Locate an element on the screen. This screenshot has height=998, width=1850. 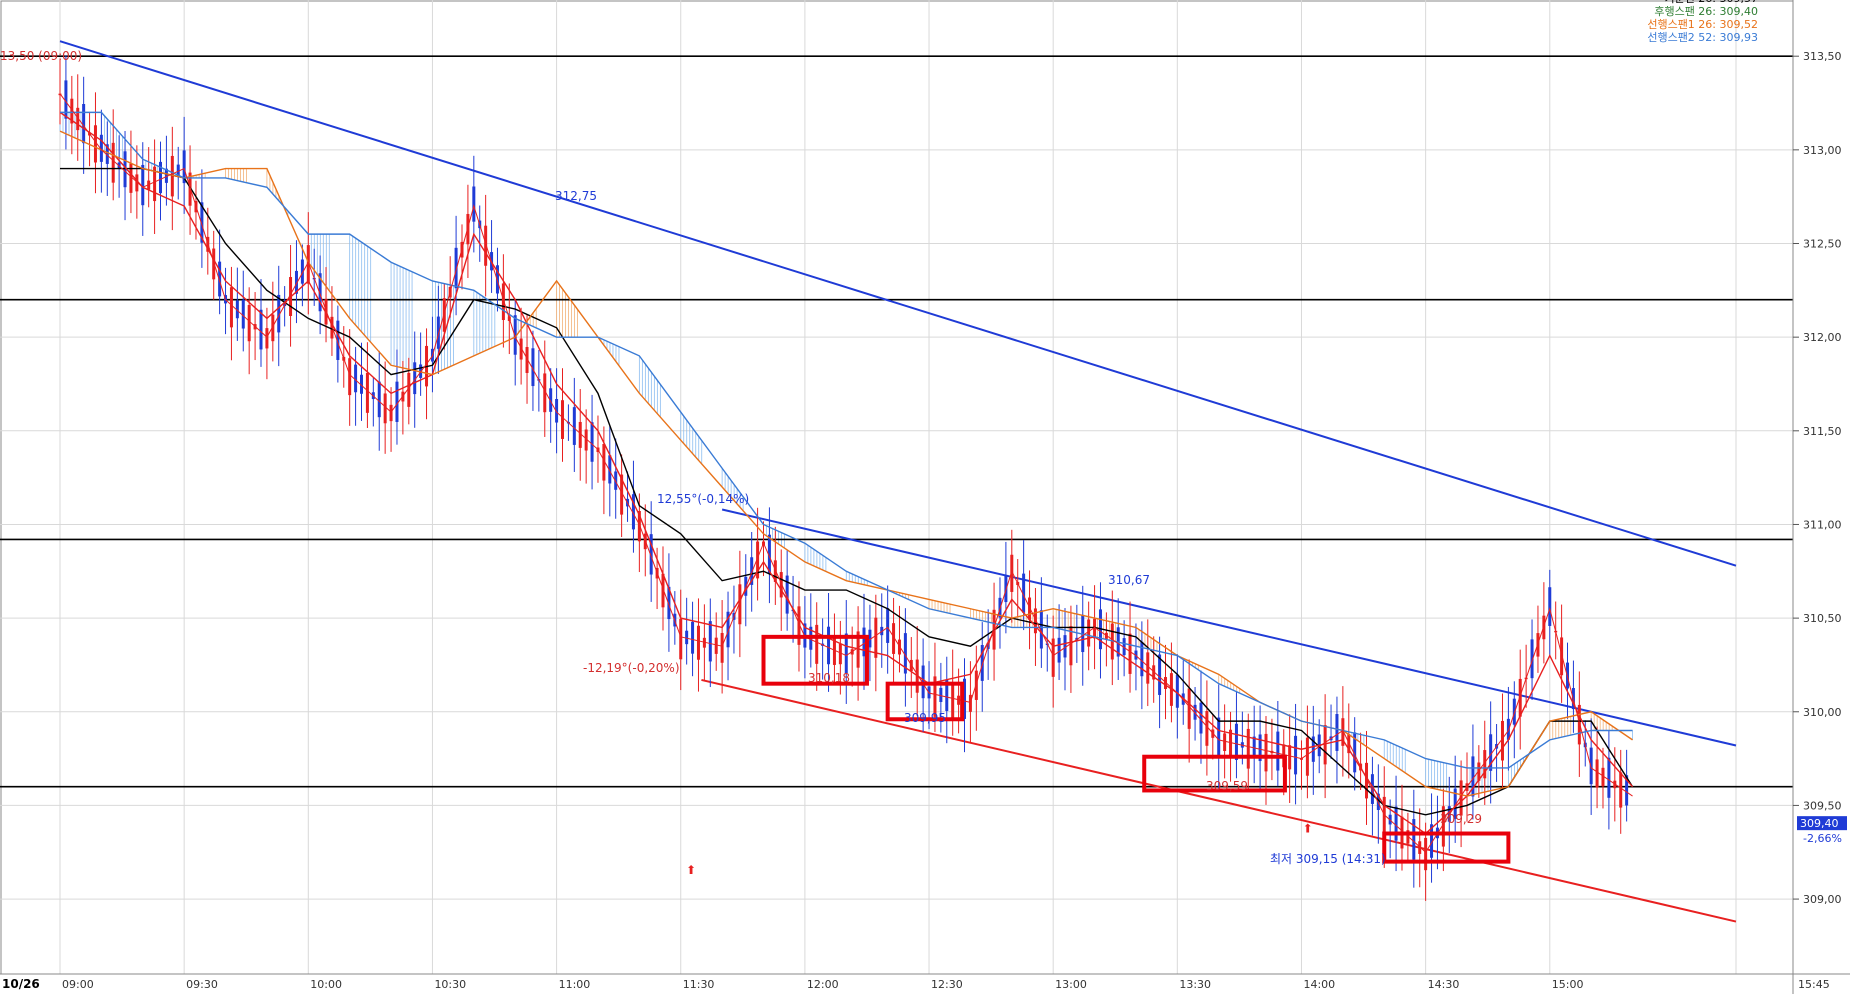
y-tick-label: 310,50 is located at coordinates (1822, 618).